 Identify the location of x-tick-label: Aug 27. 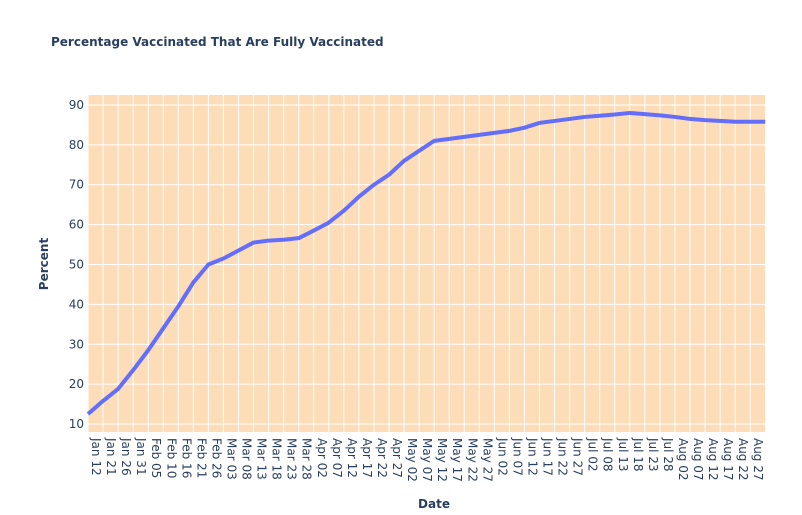
(758, 459).